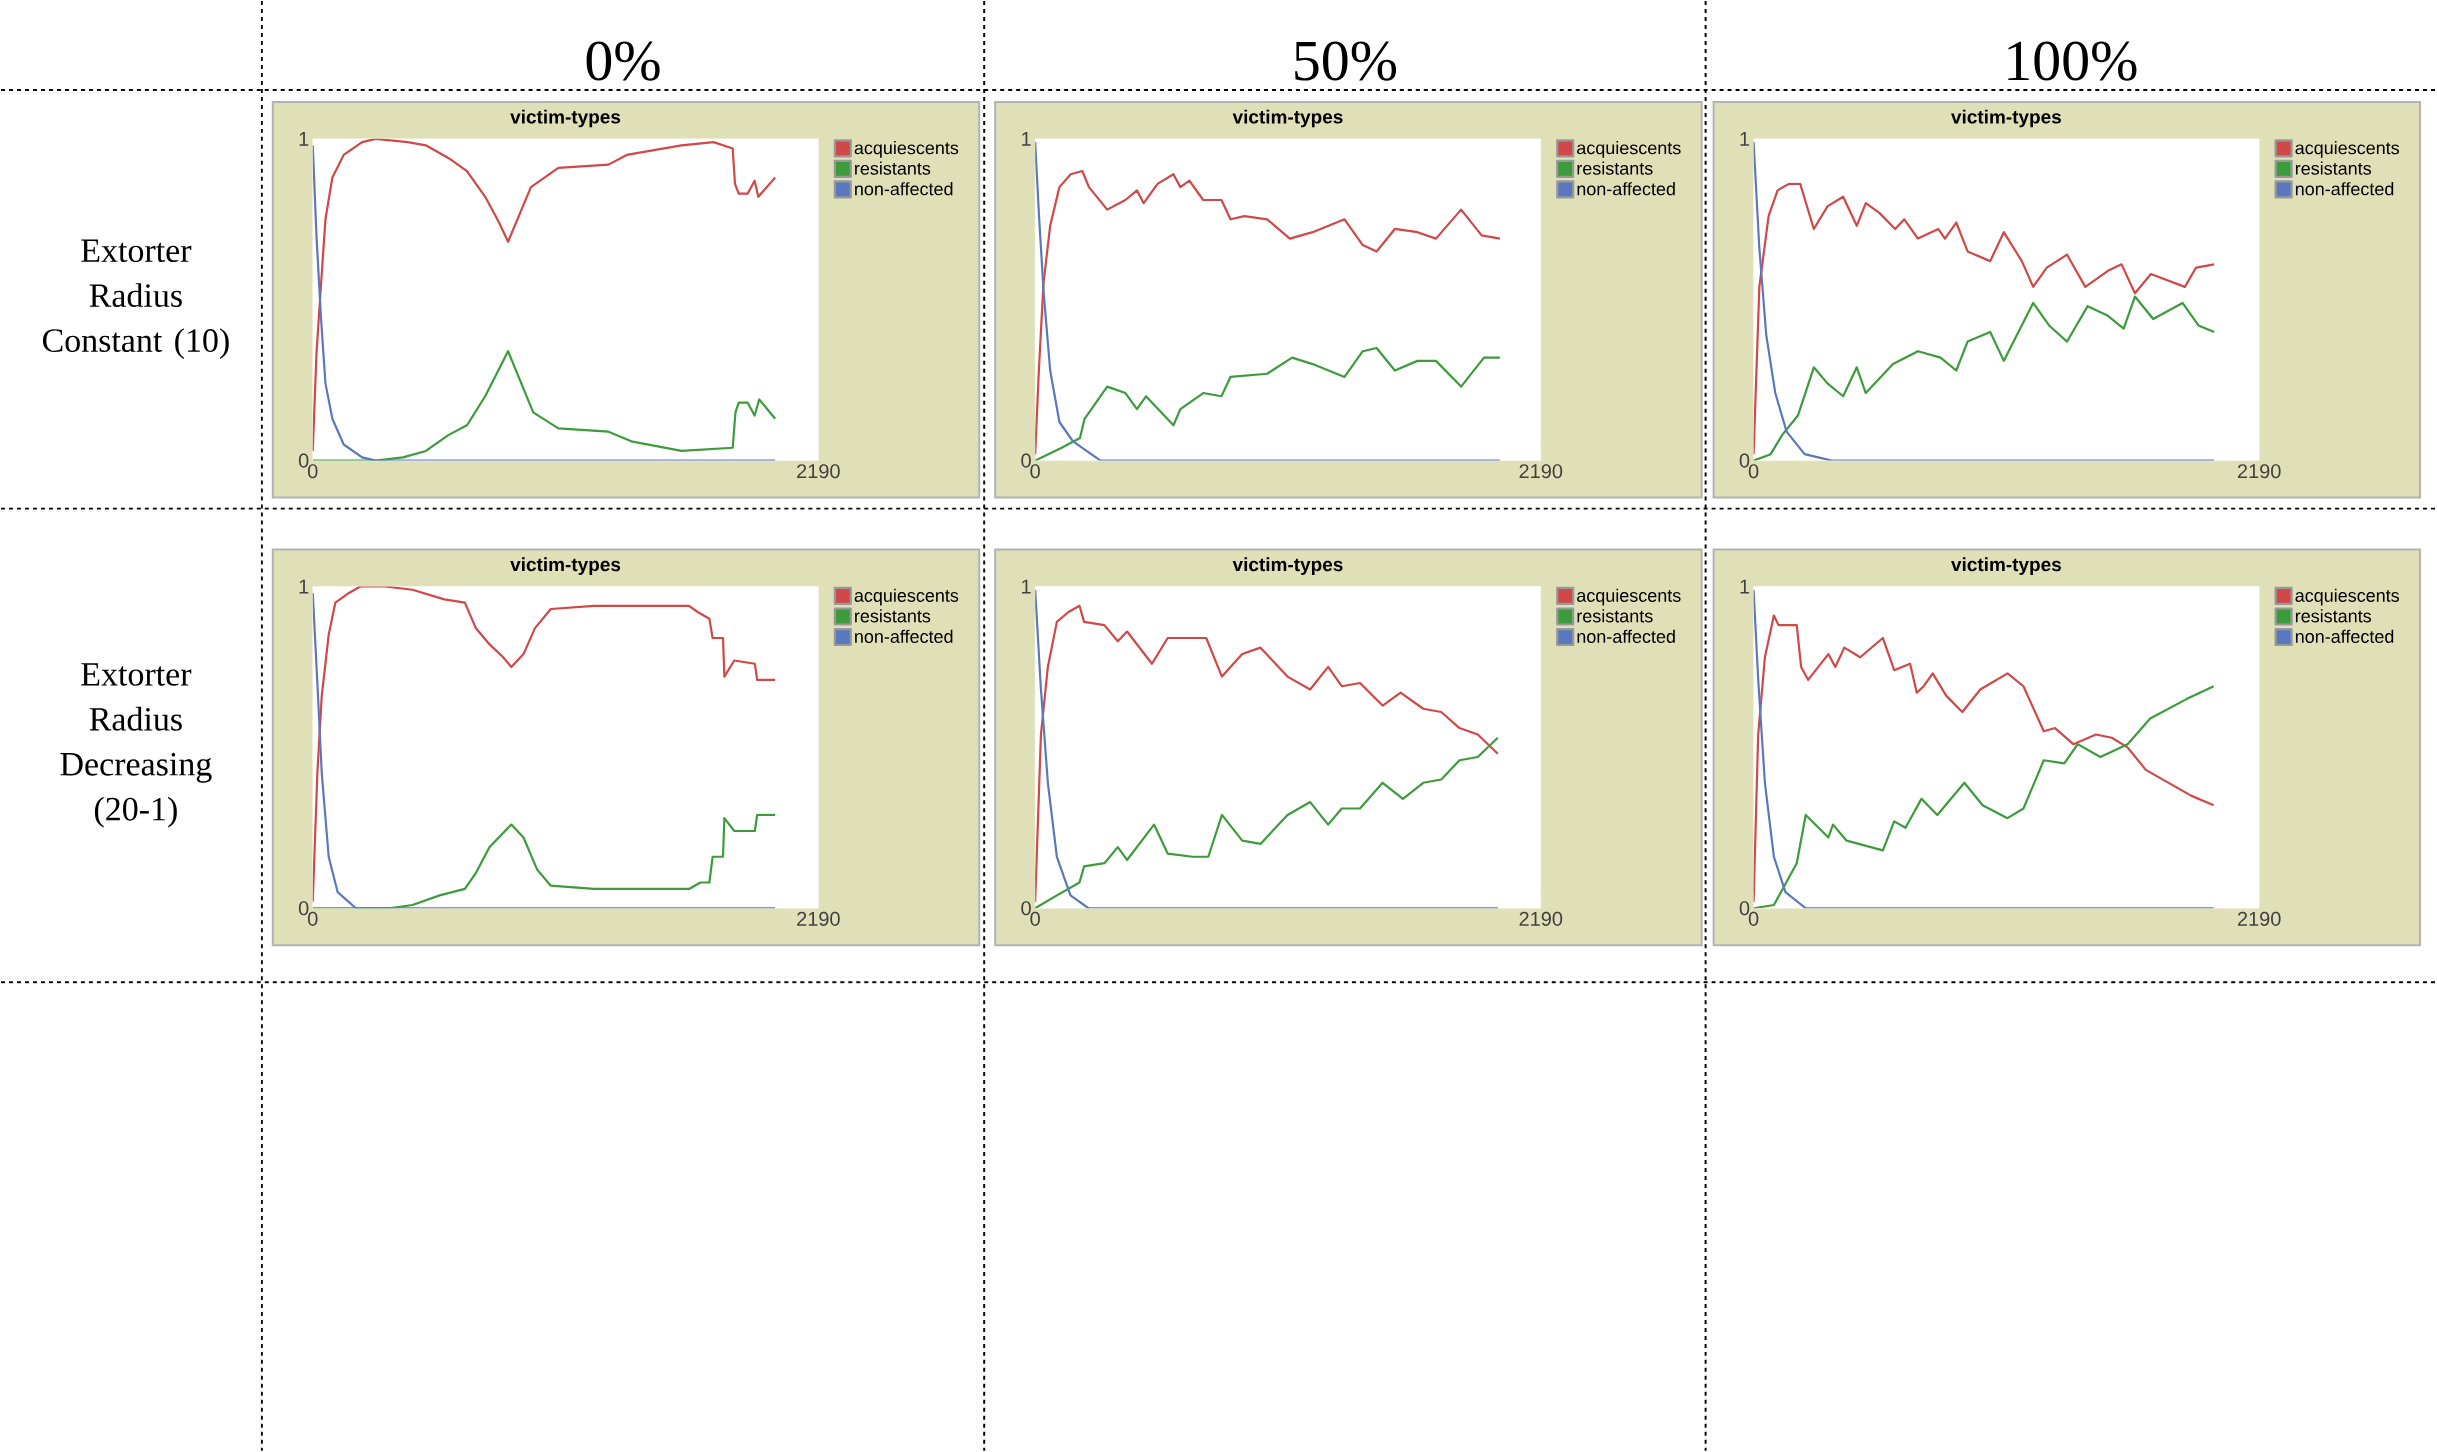  I want to click on text: Extorter Radius Decreasing (20-1), so click(136, 745).